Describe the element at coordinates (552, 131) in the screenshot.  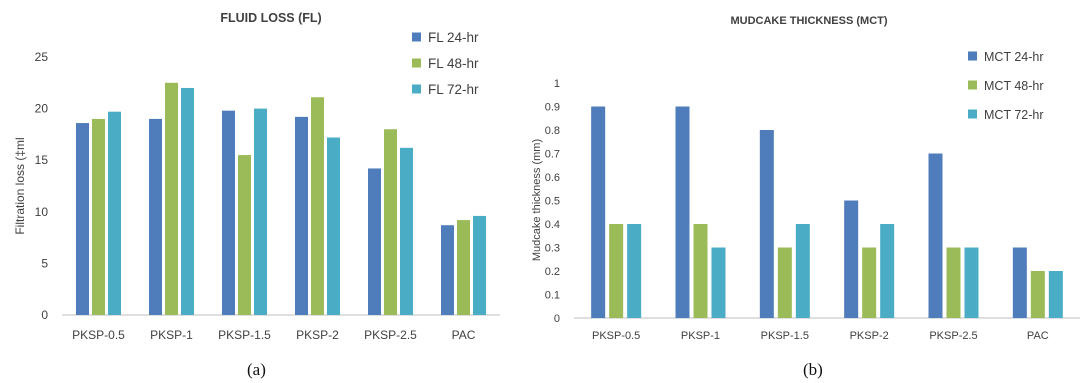
I see `y-tick-label: 0.8` at that location.